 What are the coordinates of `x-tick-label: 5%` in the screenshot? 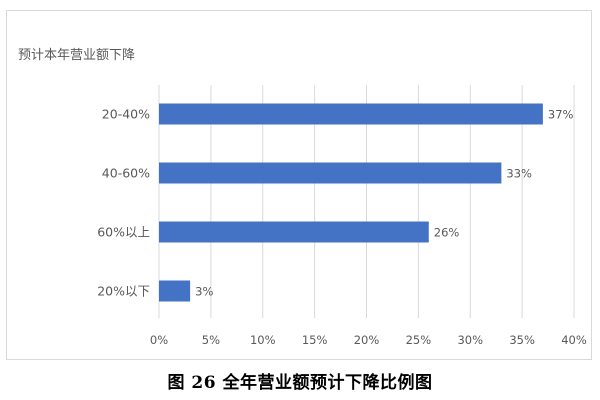 It's located at (211, 340).